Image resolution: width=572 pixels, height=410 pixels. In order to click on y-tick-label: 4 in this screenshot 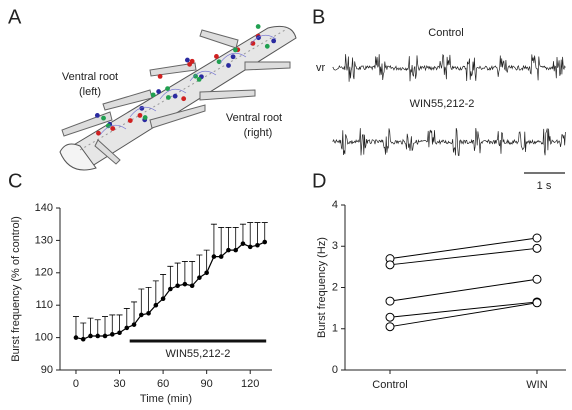, I will do `click(335, 205)`.